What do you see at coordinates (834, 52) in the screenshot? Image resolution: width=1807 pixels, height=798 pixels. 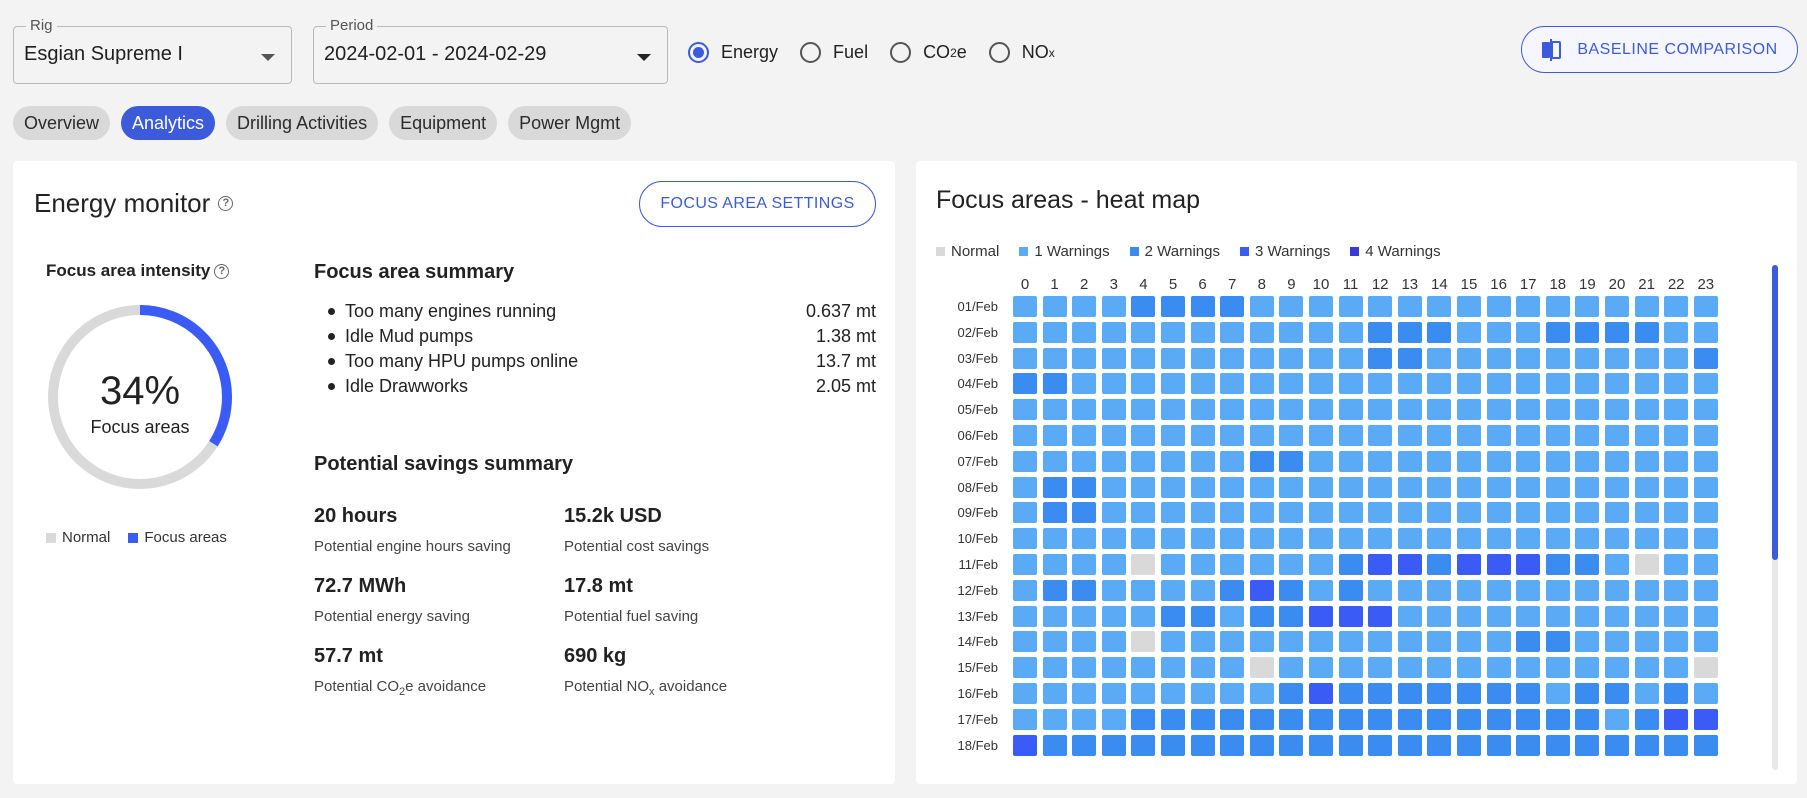 I see `metric-radio-1: Fuel` at bounding box center [834, 52].